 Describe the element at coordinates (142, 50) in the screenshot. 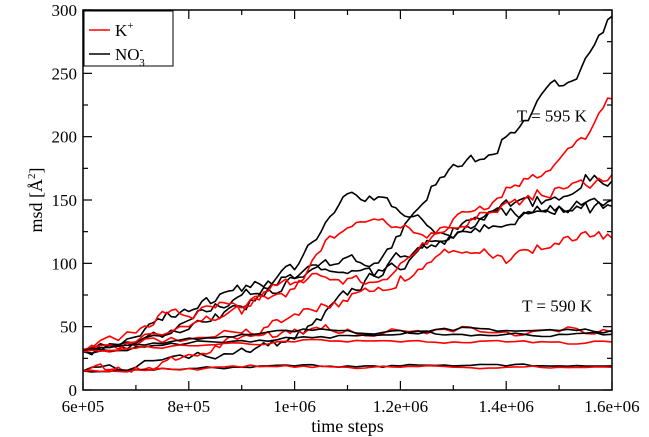

I see `legend-label-no3-charge: -` at that location.